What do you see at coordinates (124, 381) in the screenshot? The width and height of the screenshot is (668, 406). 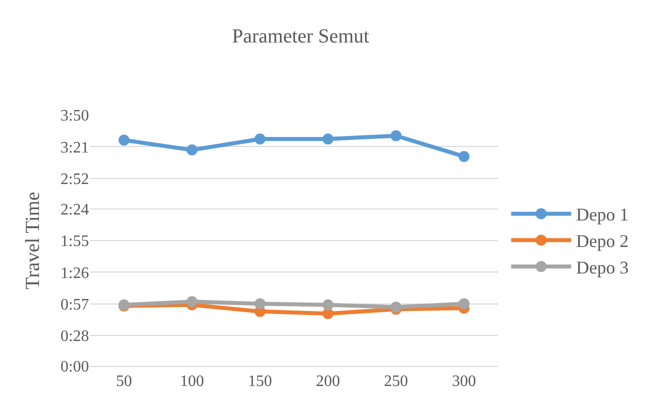 I see `x-tick-label: 50` at bounding box center [124, 381].